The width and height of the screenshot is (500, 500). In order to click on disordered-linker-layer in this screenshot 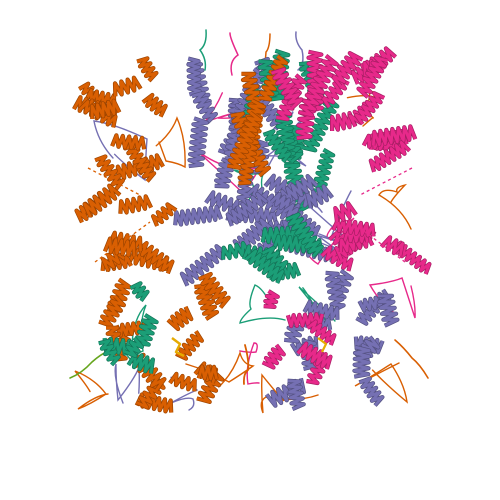, I will do `click(250, 215)`.